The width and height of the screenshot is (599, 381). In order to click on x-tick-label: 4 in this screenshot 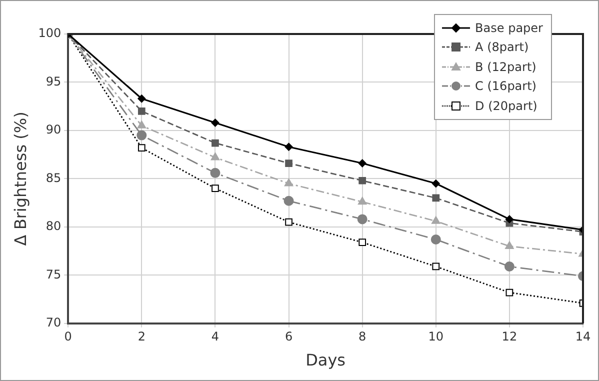, I will do `click(215, 337)`.